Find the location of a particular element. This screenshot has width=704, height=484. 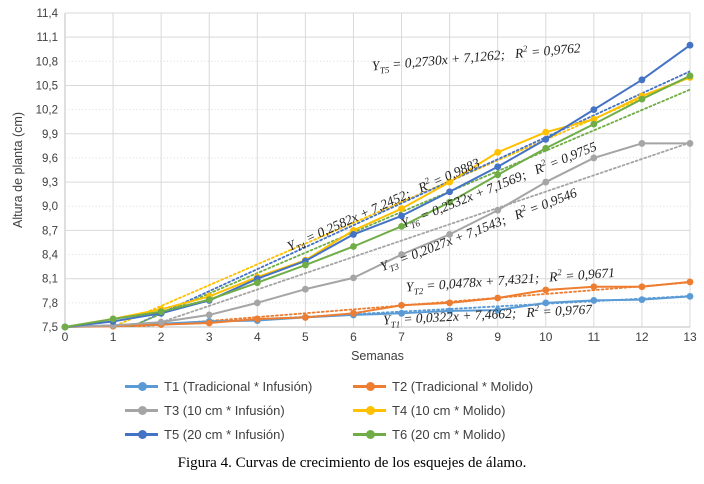

legend-label-T1: T1 (Tradicional * Infusión) is located at coordinates (238, 386).